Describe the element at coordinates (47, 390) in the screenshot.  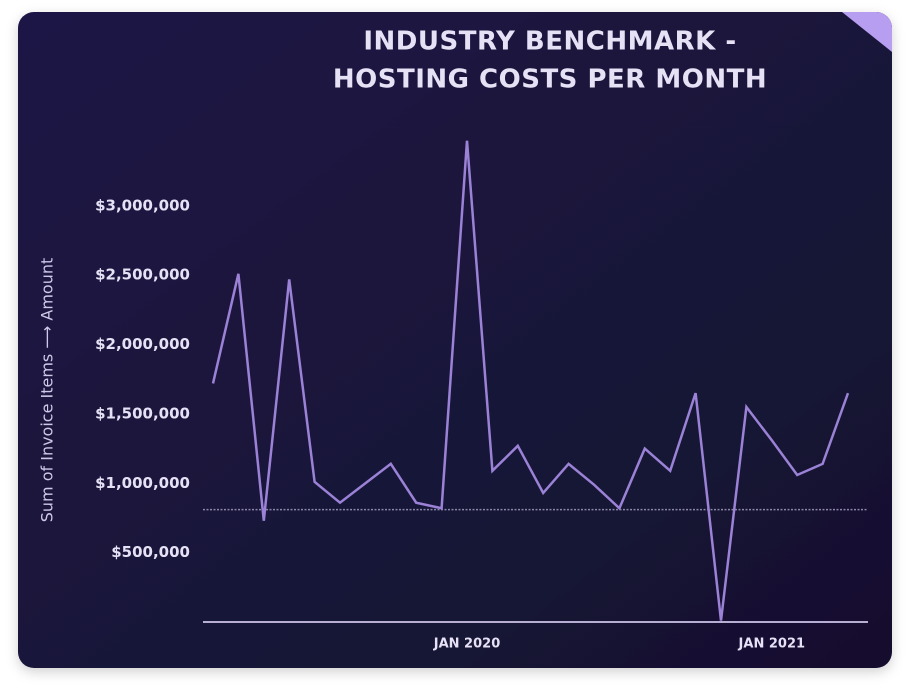
I see `y-axis-label: Sum of Invoice Items ⟶ Amount` at that location.